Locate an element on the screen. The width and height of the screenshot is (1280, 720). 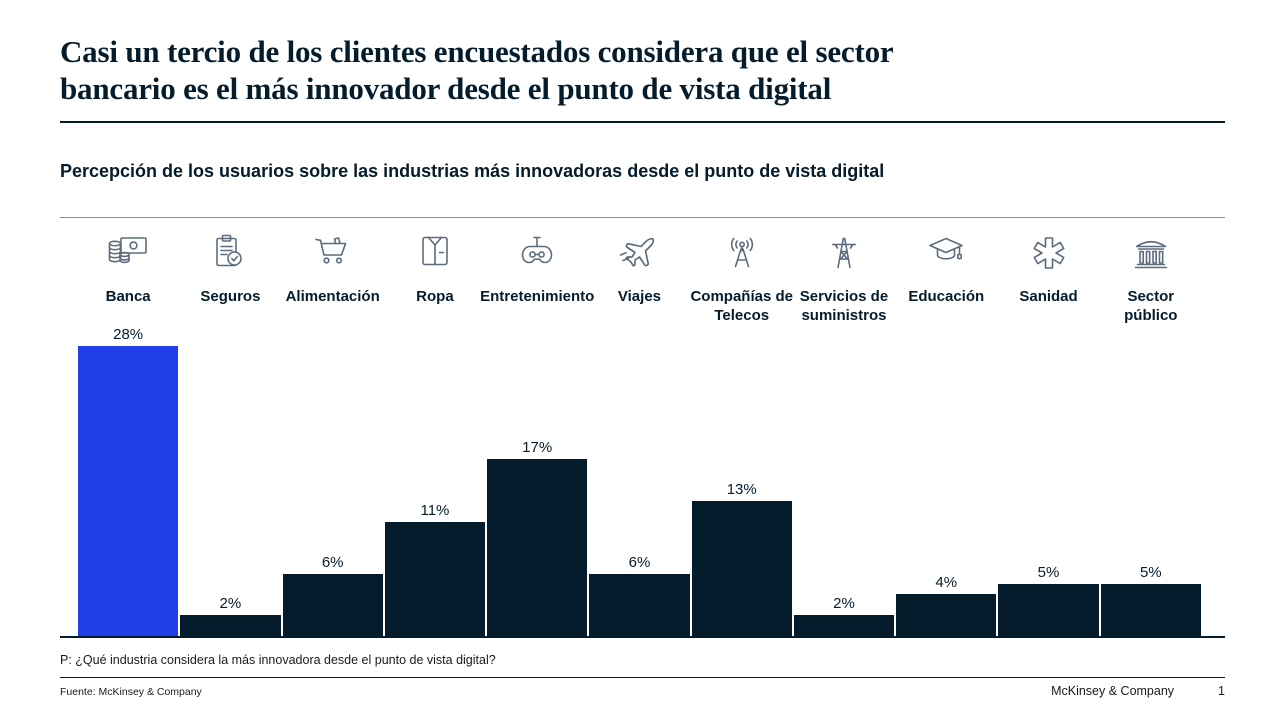
bar-area: 11% is located at coordinates (435, 481).